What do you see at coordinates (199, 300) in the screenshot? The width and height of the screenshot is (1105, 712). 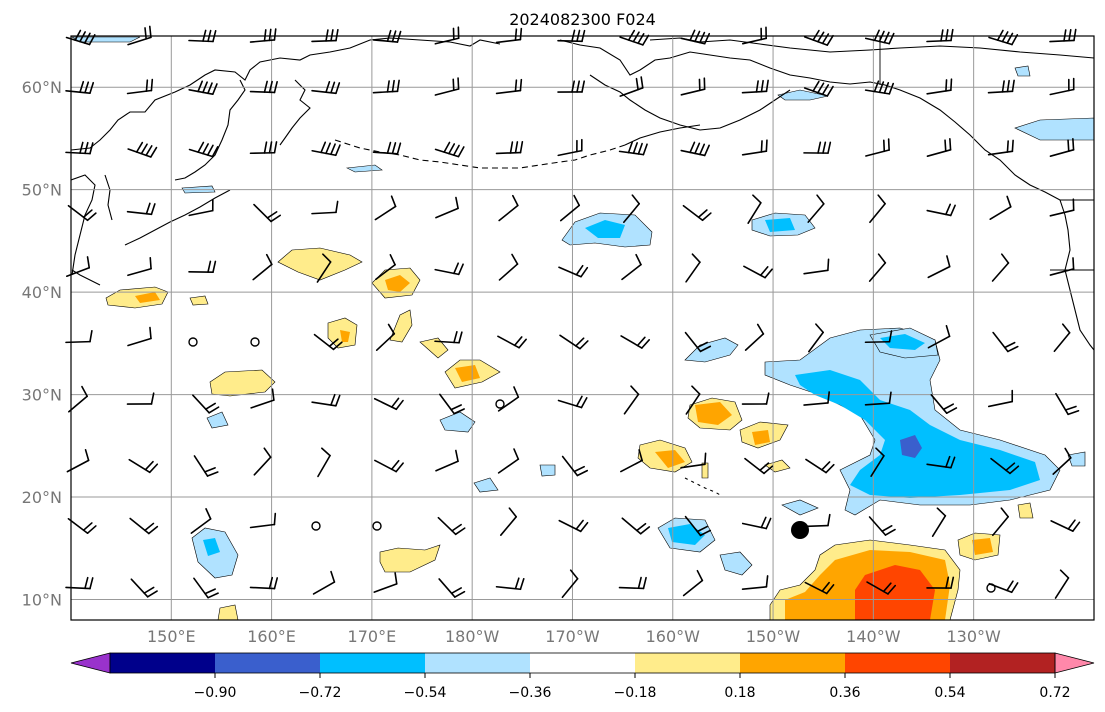 I see `pos-q` at bounding box center [199, 300].